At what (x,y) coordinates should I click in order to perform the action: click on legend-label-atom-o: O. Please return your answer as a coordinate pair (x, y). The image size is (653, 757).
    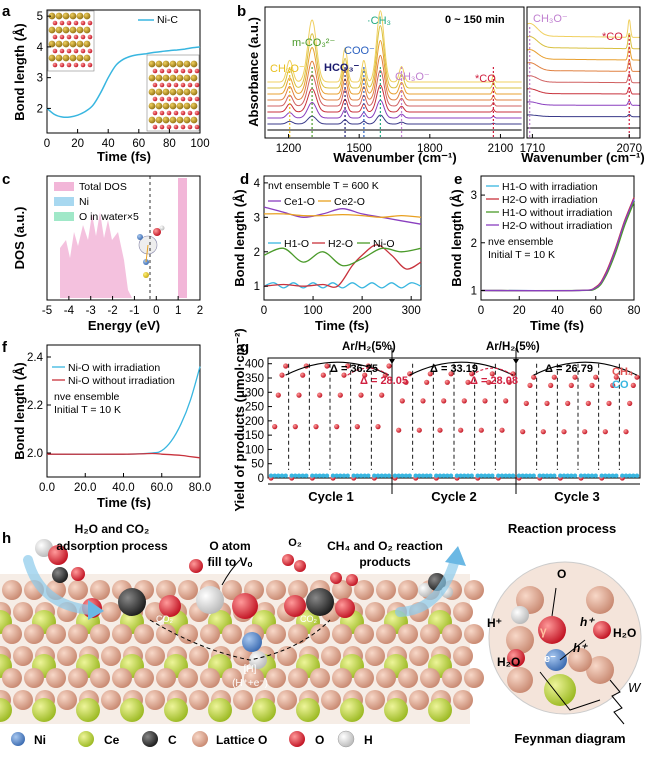
    Looking at the image, I should click on (319, 740).